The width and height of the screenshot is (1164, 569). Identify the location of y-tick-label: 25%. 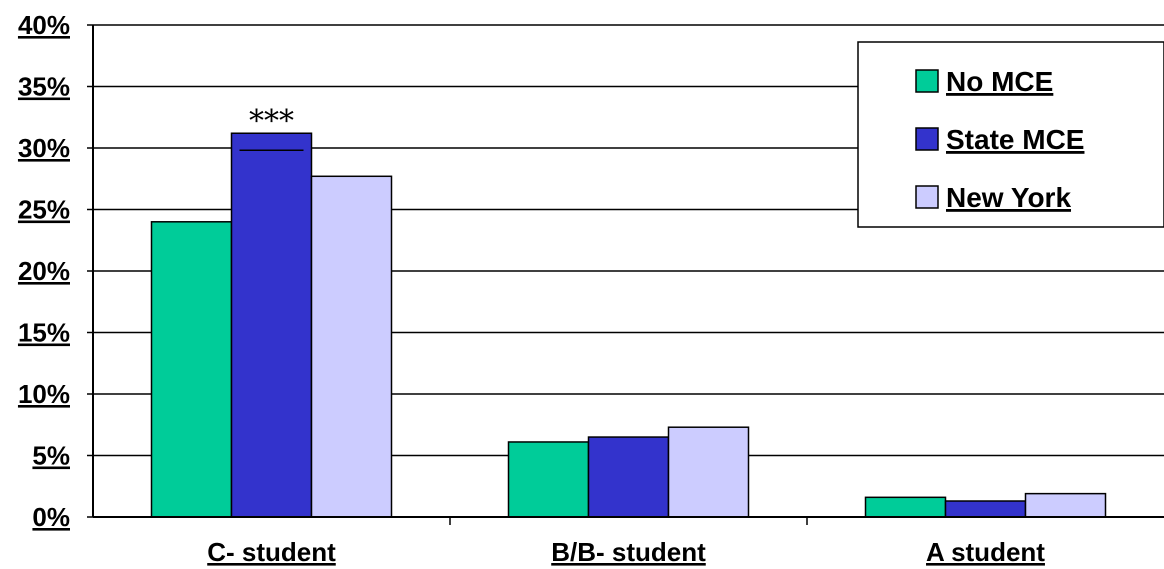
(44, 210).